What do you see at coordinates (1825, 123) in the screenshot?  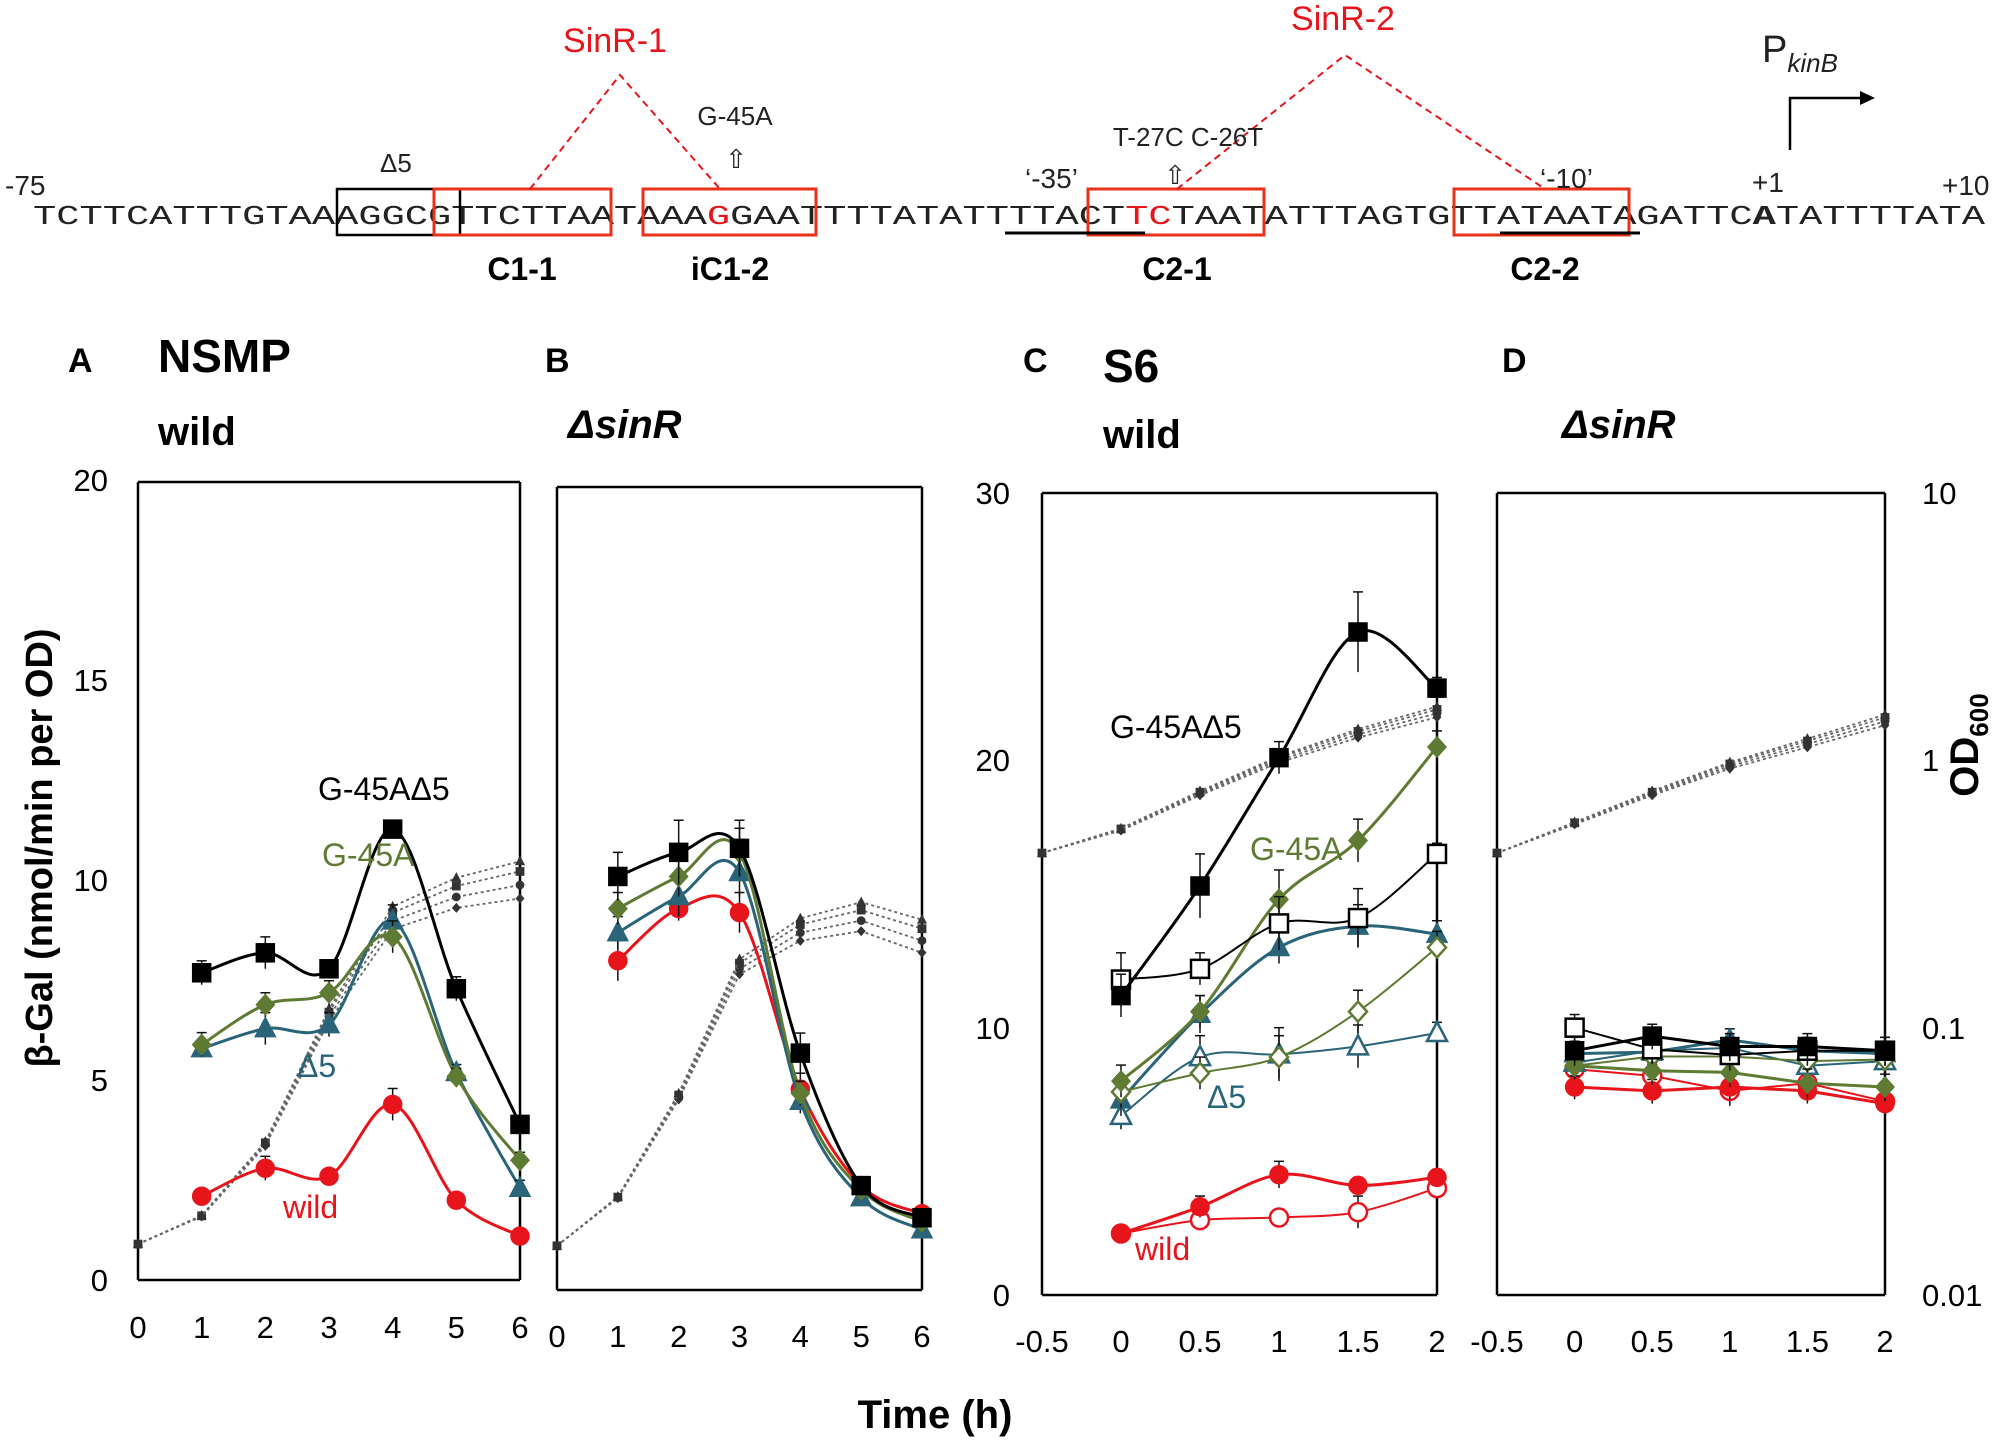 I see `promoter-arrow-icon` at bounding box center [1825, 123].